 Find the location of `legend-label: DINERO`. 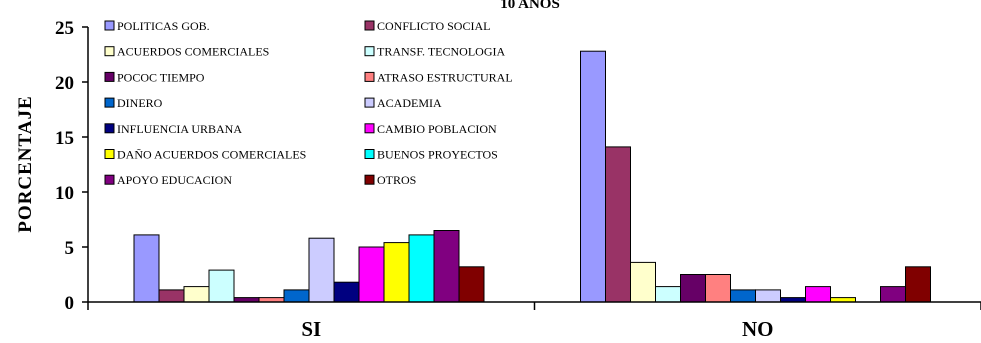

legend-label: DINERO is located at coordinates (140, 103).